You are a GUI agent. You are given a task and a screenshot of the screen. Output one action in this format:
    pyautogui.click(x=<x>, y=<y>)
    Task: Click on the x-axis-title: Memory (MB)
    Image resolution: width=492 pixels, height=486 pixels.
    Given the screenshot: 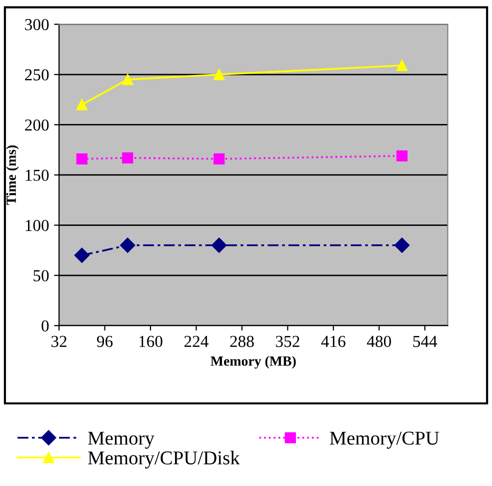 What is the action you would take?
    pyautogui.click(x=253, y=362)
    